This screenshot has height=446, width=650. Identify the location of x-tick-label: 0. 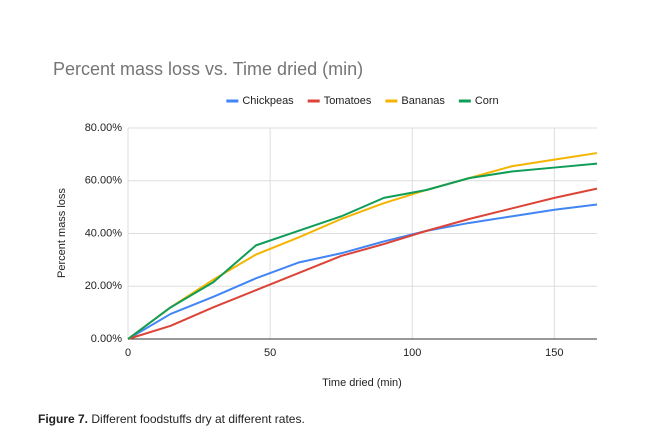
(128, 353).